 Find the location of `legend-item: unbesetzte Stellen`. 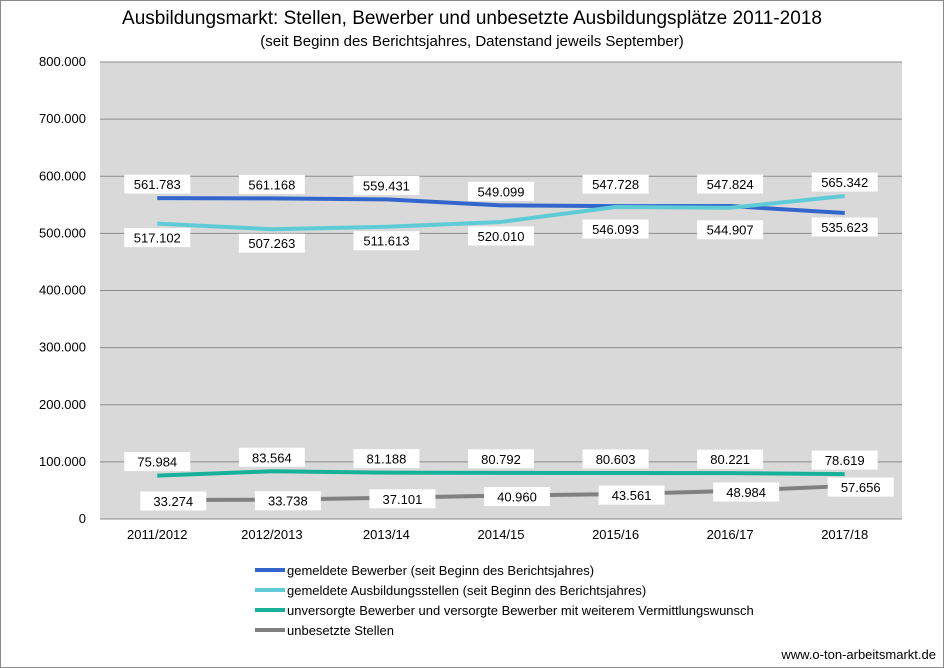

legend-item: unbesetzte Stellen is located at coordinates (504, 630).